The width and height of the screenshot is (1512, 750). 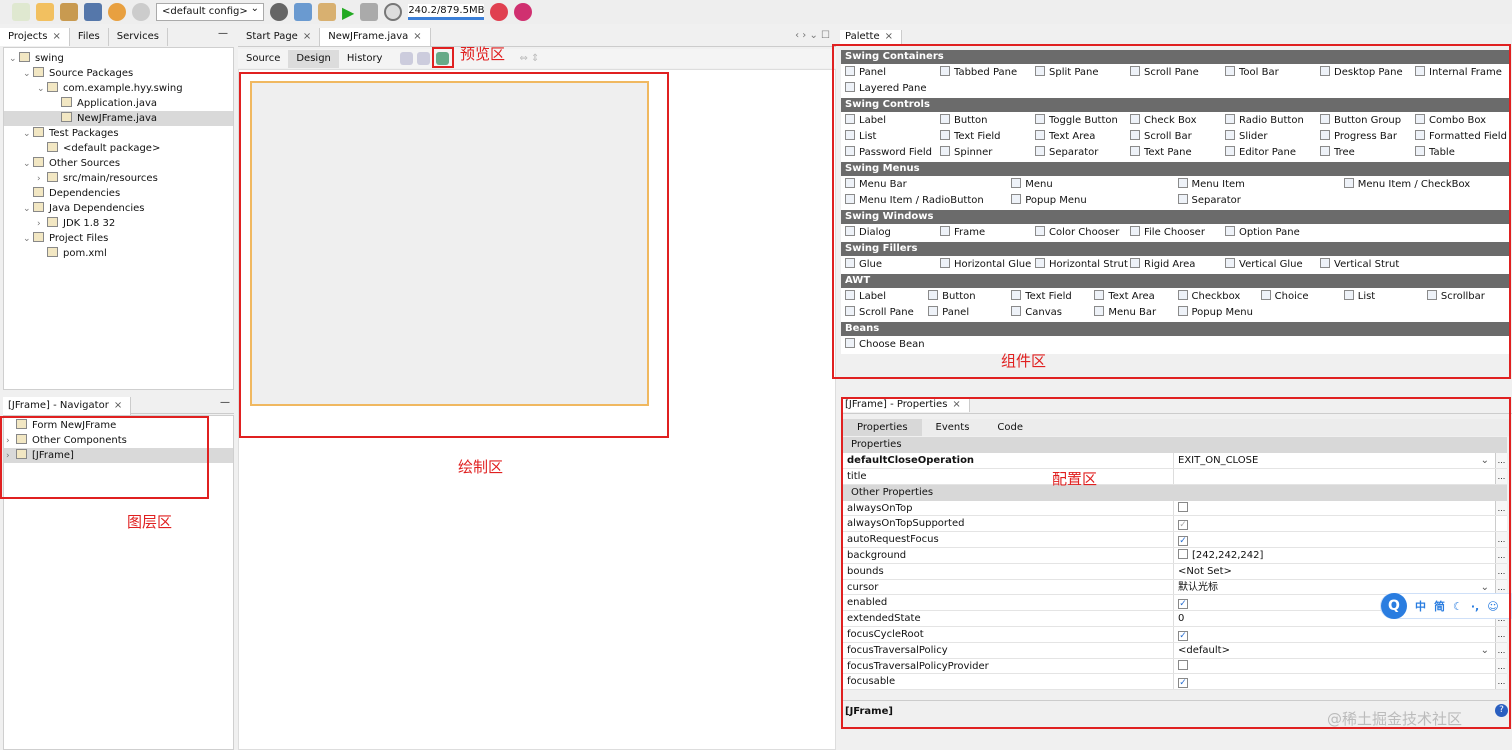 I want to click on palette-item: Table, so click(x=1462, y=153).